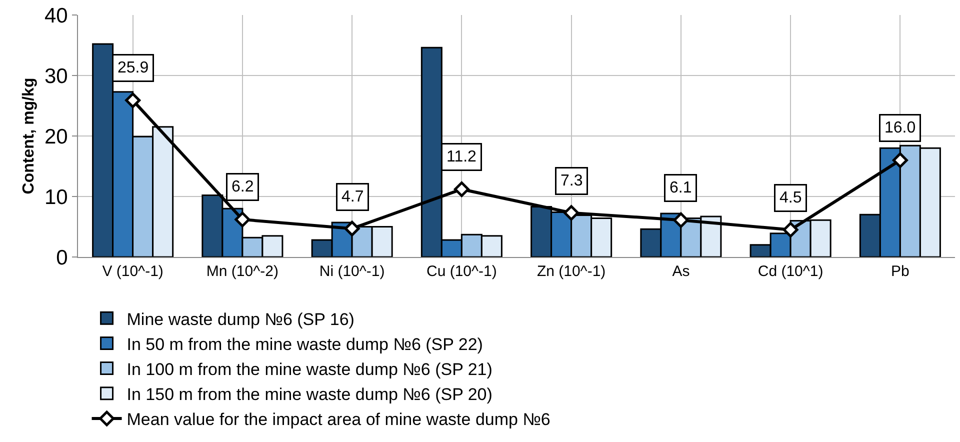 The width and height of the screenshot is (960, 442). Describe the element at coordinates (791, 271) in the screenshot. I see `x-tick-label: Cd (10^1)` at that location.